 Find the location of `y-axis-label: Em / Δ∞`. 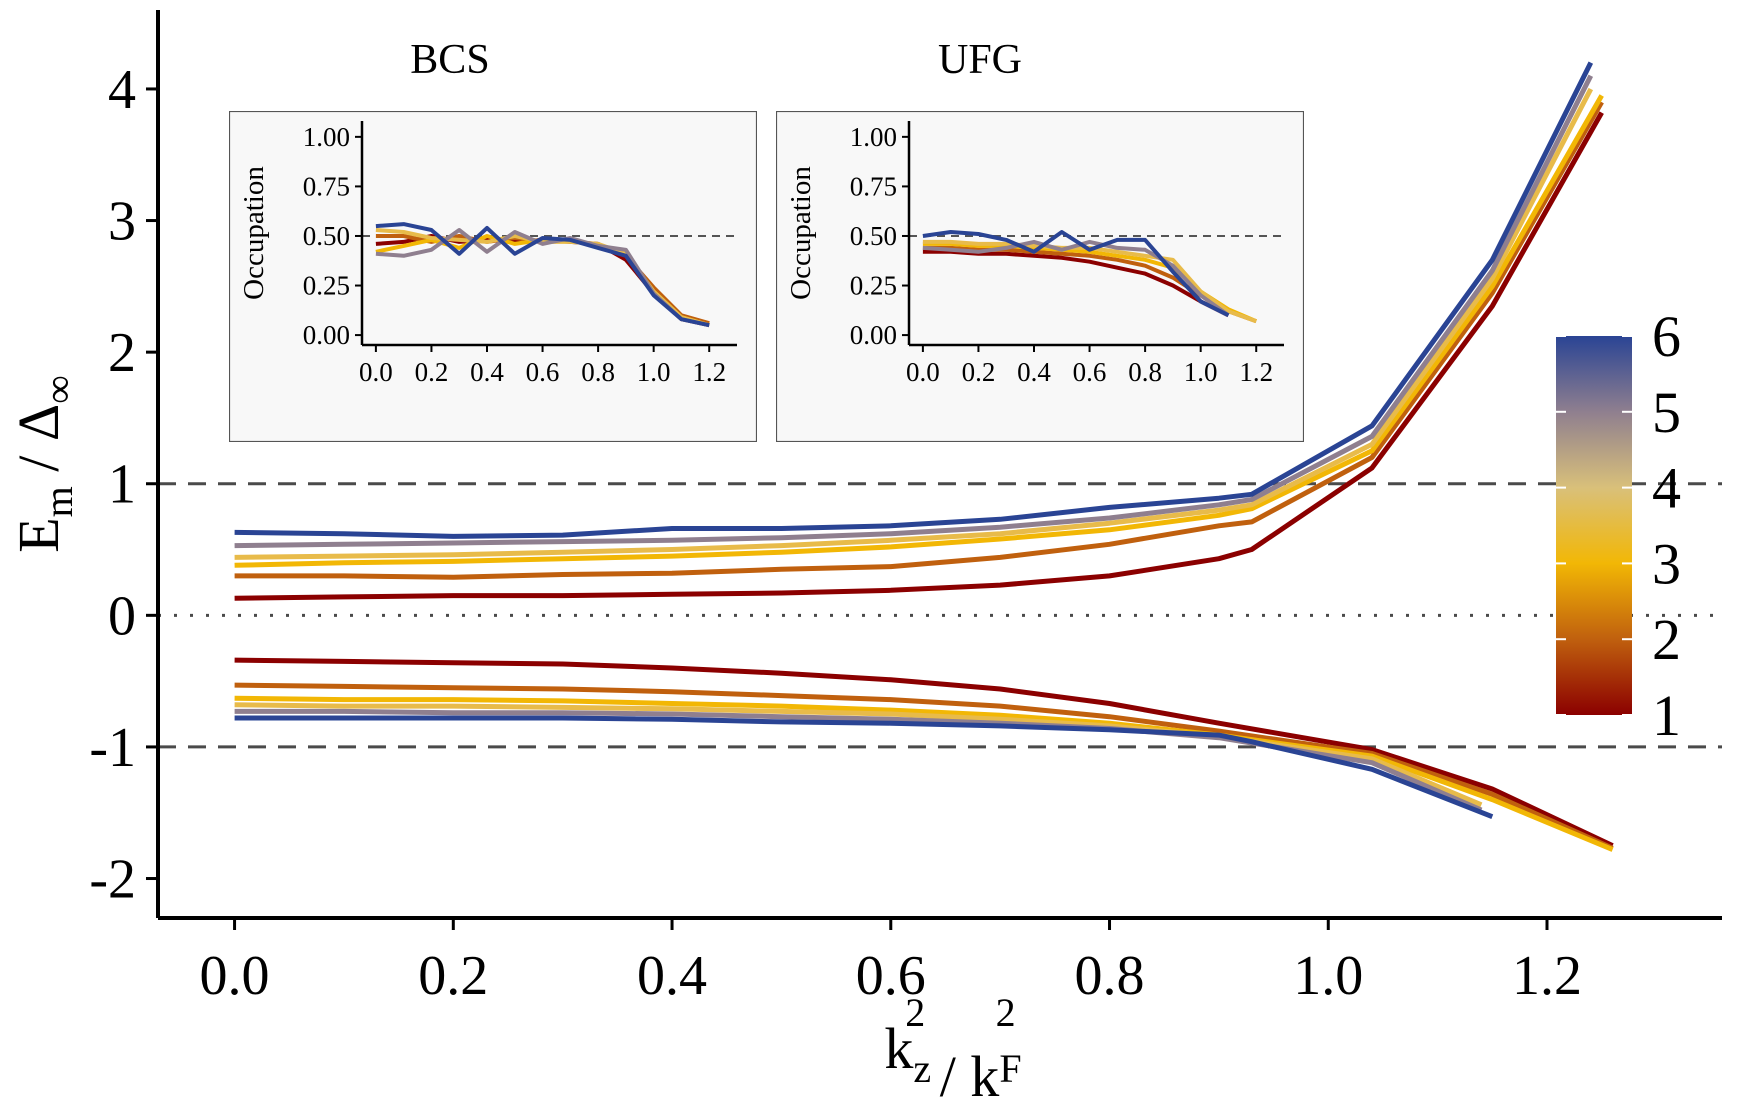

y-axis-label: Em / Δ∞ is located at coordinates (43, 464).